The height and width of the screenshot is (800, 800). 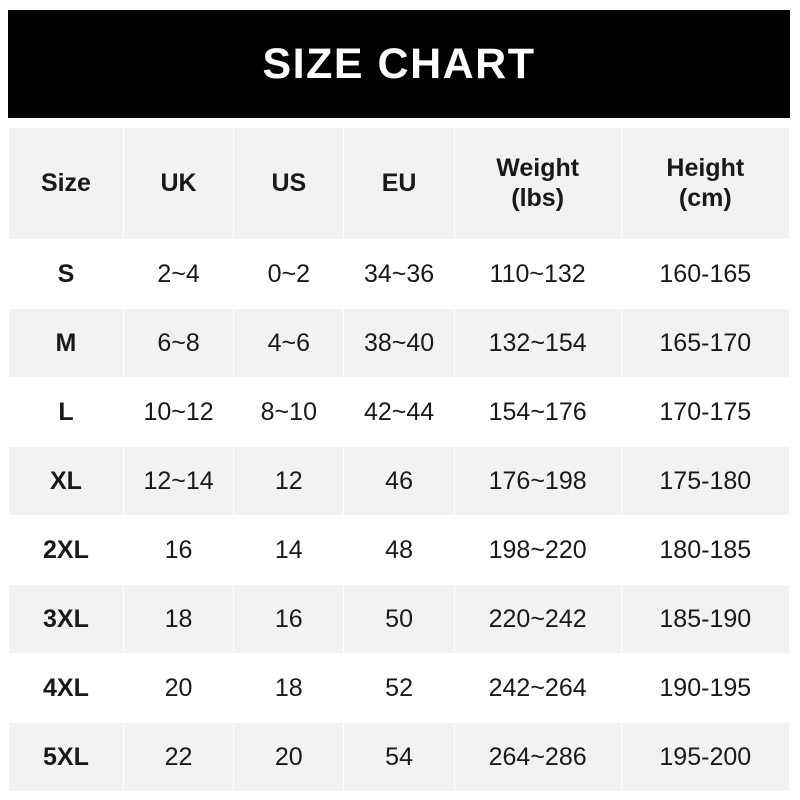 I want to click on cell-us: 18, so click(x=289, y=688).